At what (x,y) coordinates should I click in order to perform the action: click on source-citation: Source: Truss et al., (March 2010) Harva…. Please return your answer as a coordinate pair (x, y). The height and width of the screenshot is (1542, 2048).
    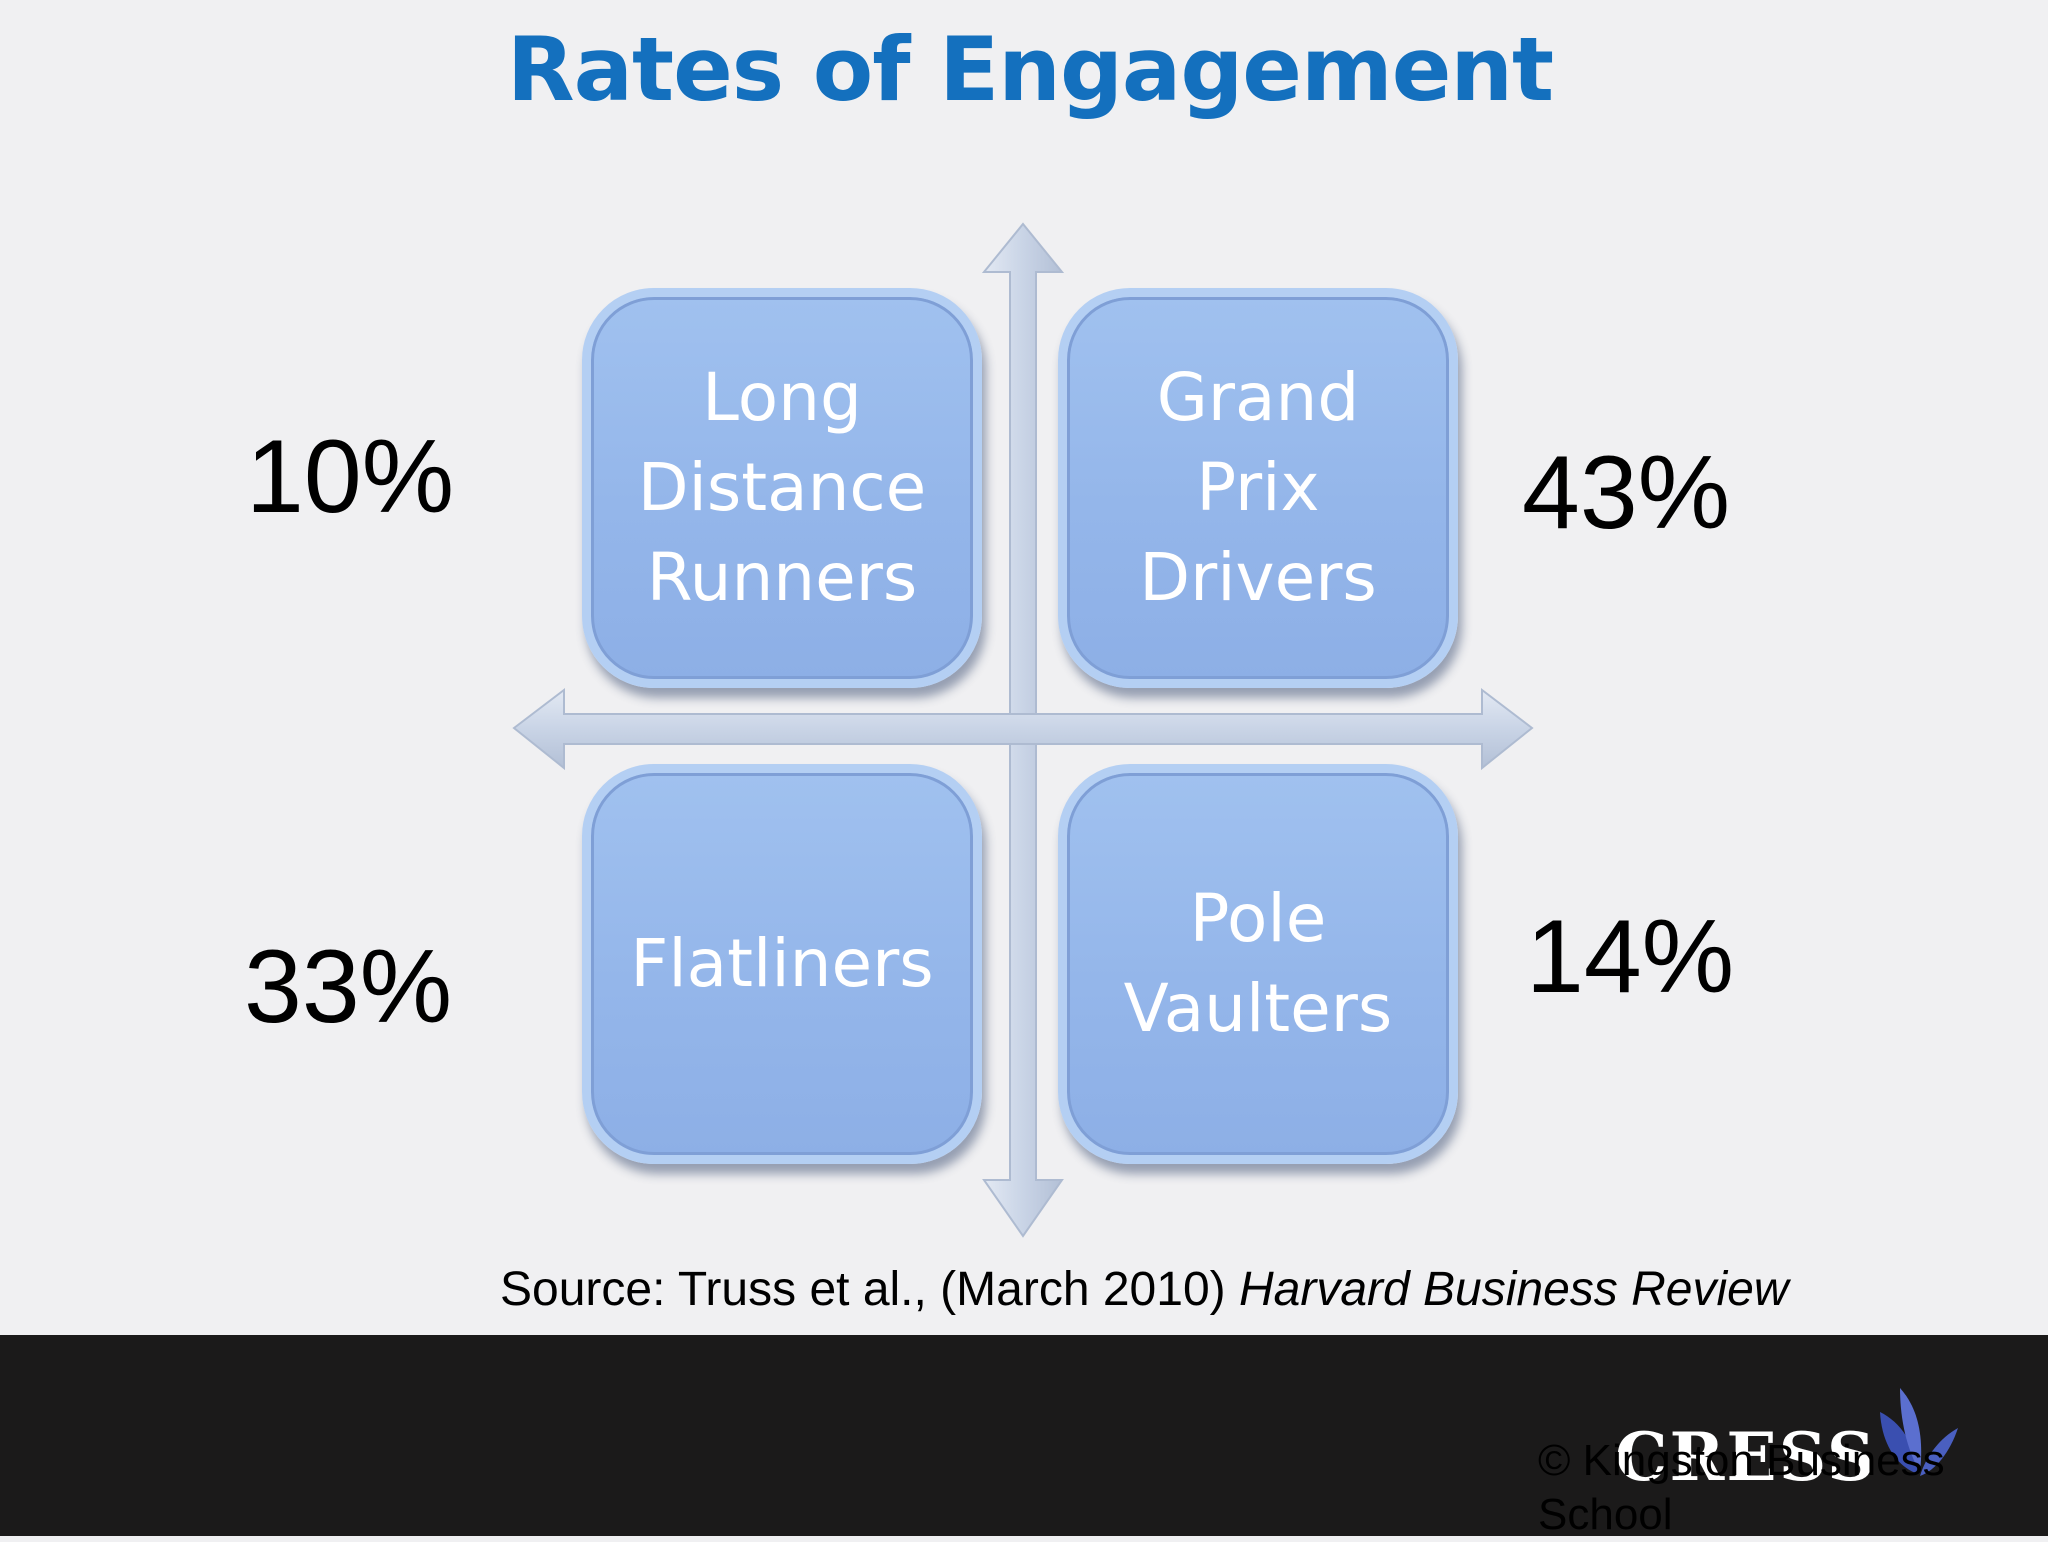
    Looking at the image, I should click on (1144, 1289).